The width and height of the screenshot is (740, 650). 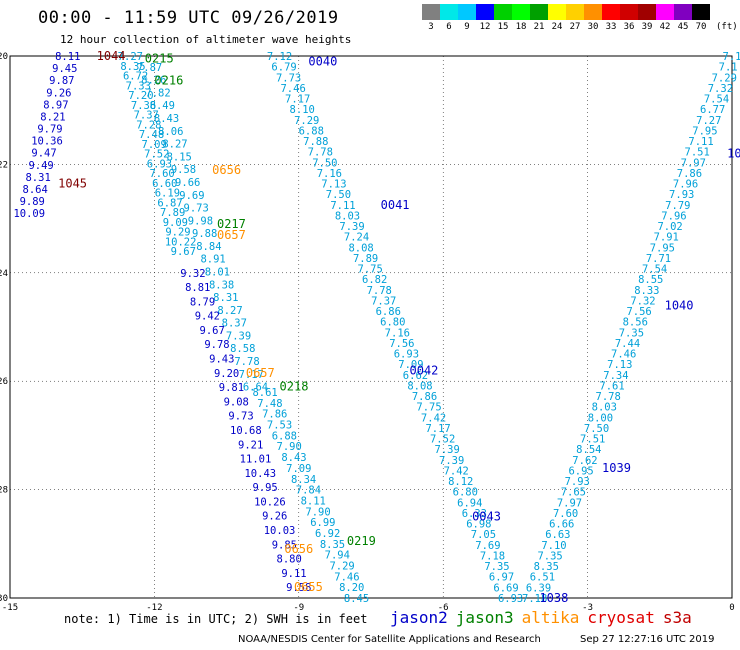 What do you see at coordinates (442, 440) in the screenshot?
I see `wave-height-value: 7.52` at bounding box center [442, 440].